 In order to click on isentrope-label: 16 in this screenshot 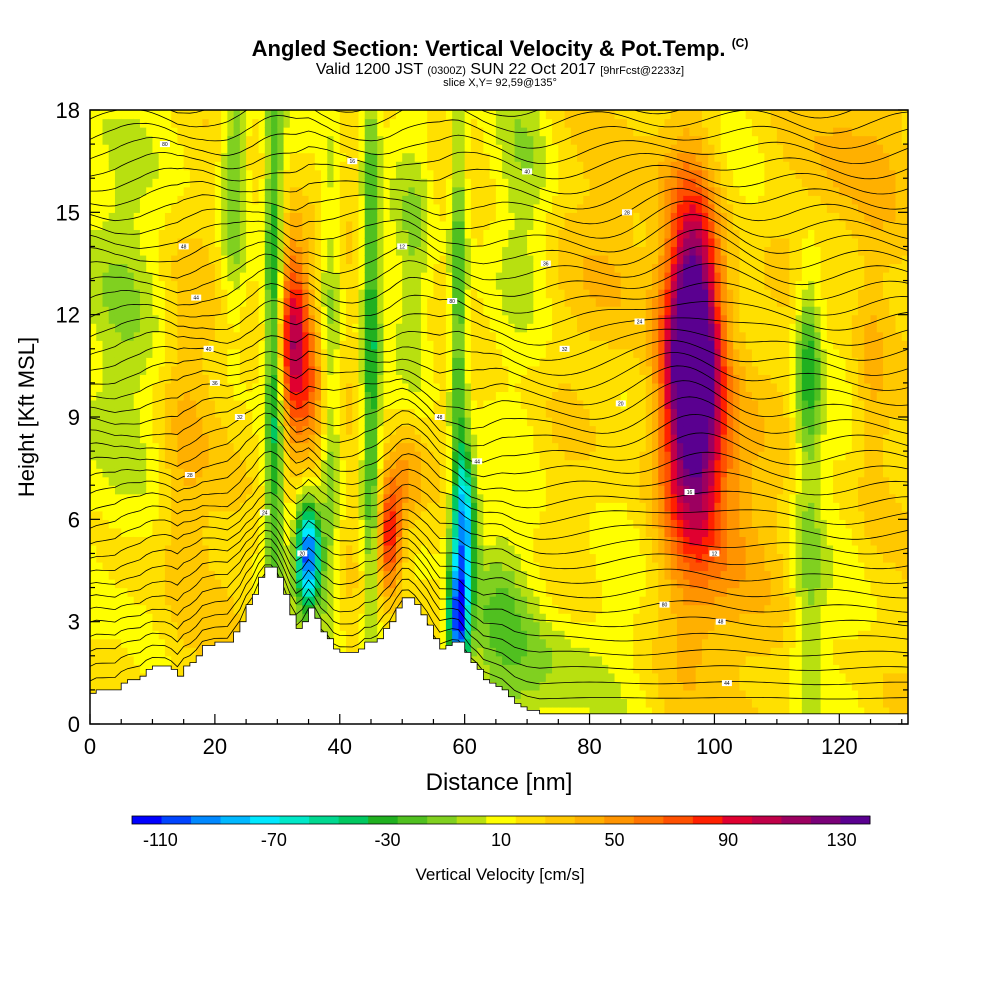, I will do `click(690, 493)`.